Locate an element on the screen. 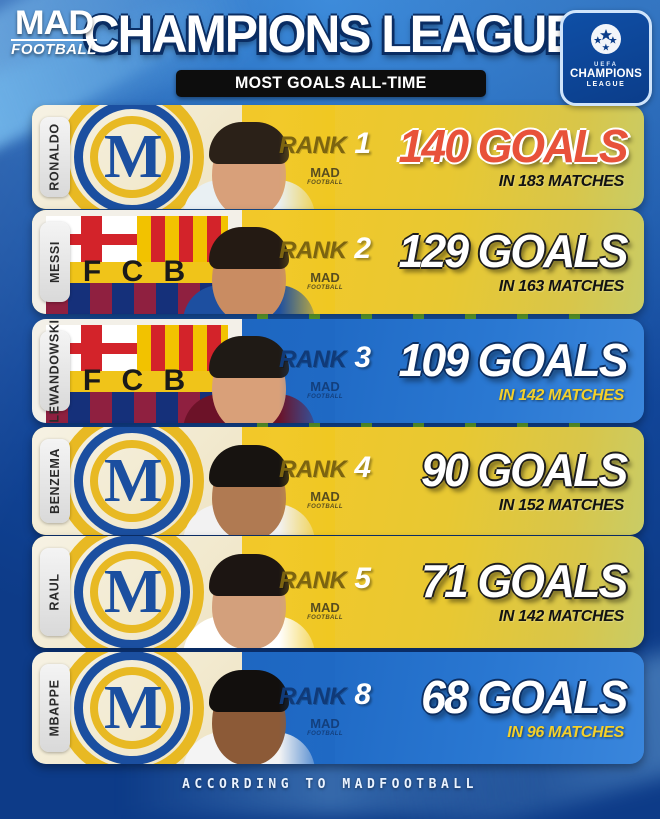 This screenshot has width=660, height=819. goals-value: 71 GOALS is located at coordinates (525, 581).